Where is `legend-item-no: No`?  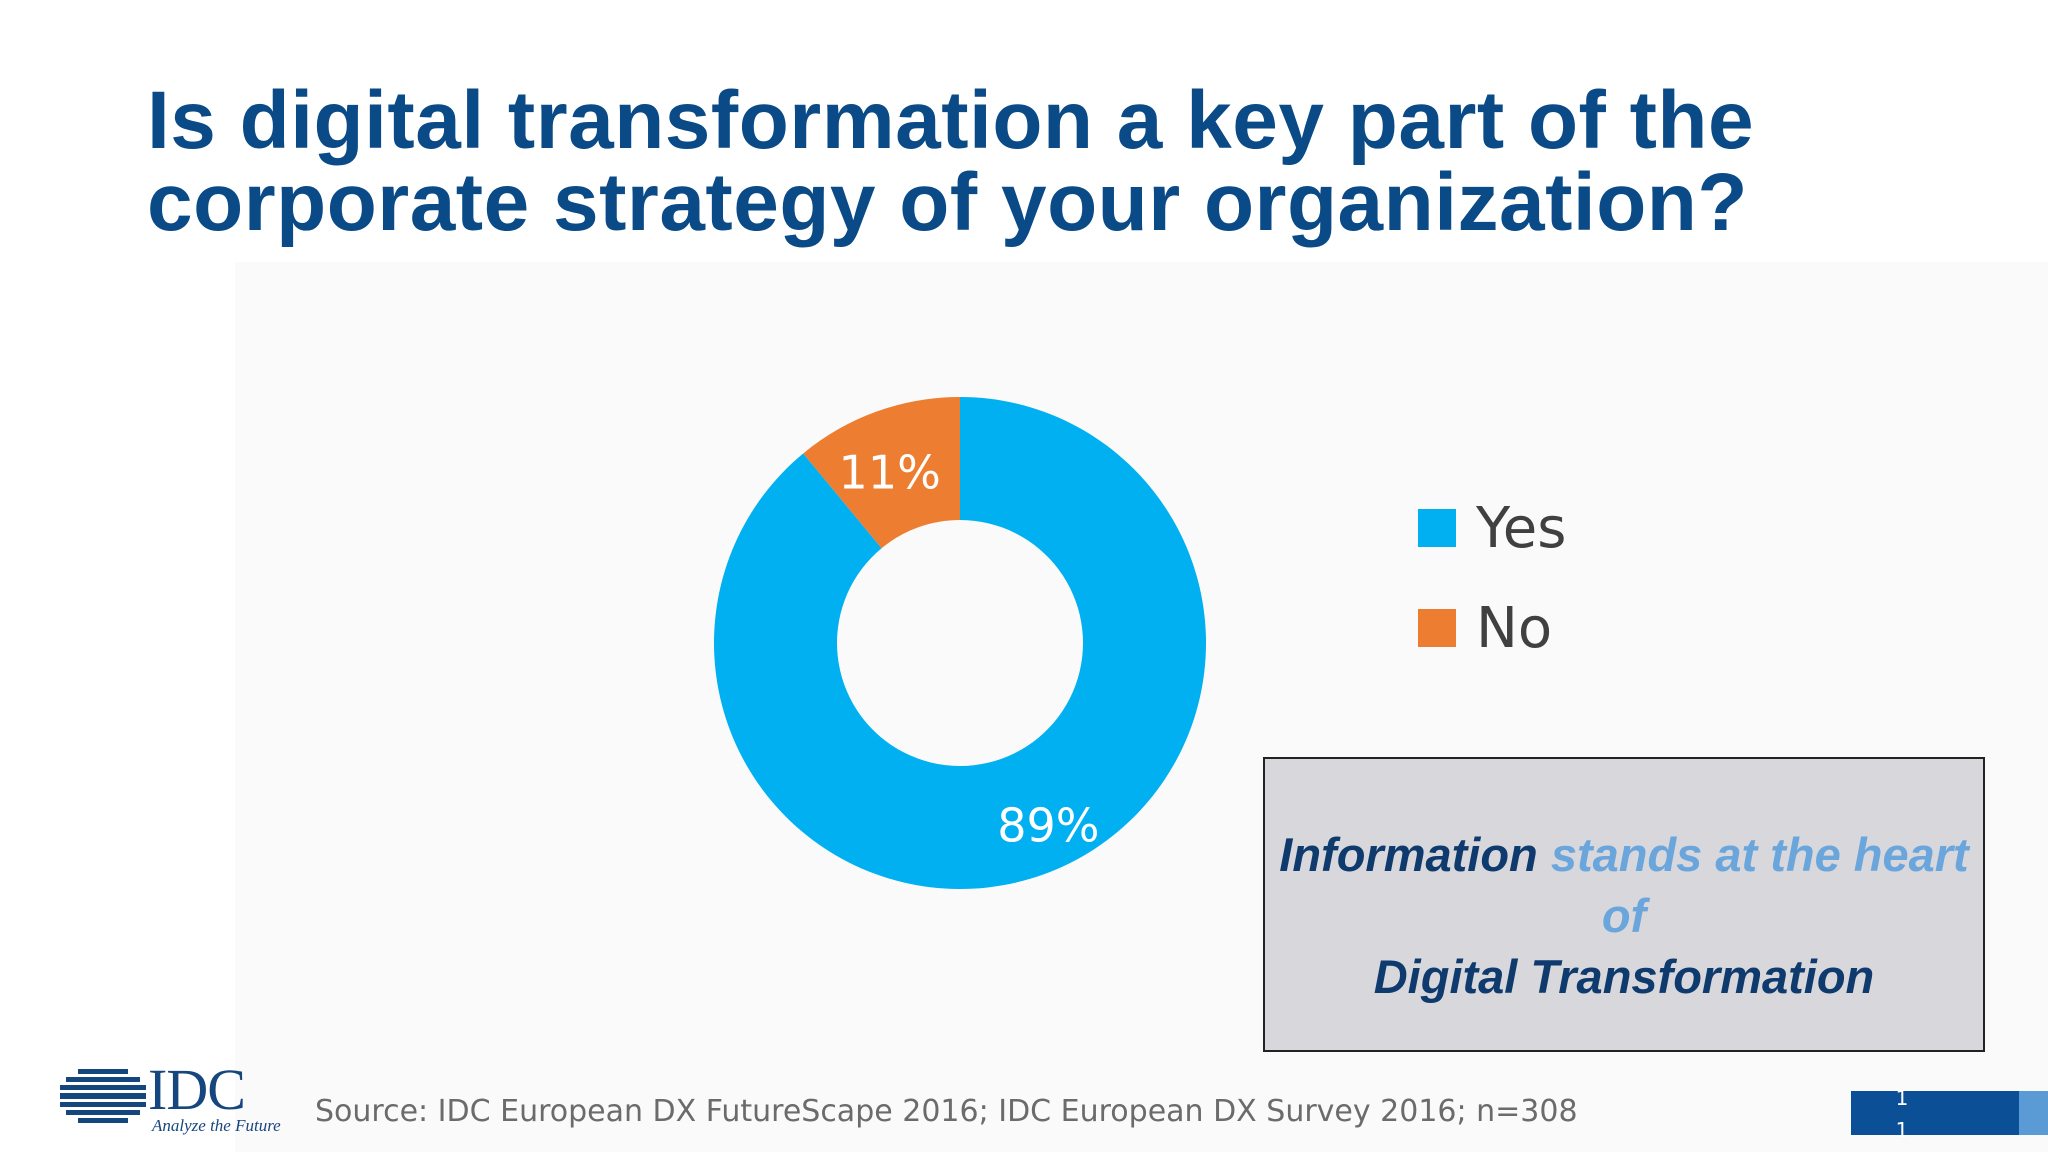 legend-item-no: No is located at coordinates (1492, 628).